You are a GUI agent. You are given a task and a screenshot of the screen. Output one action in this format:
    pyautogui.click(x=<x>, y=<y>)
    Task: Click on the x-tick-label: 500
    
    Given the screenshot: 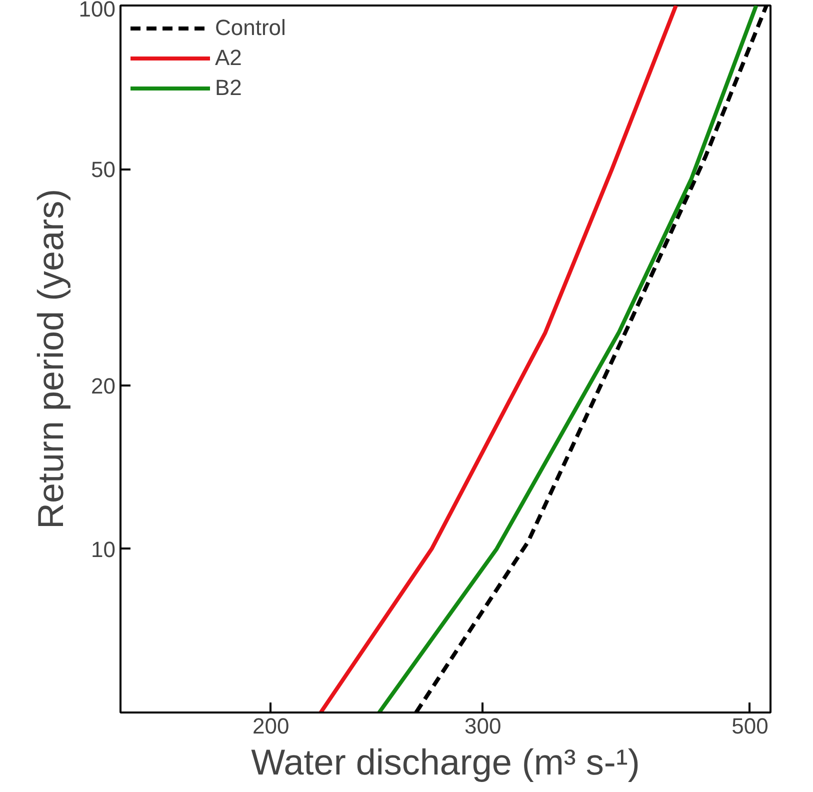 What is the action you would take?
    pyautogui.click(x=750, y=726)
    